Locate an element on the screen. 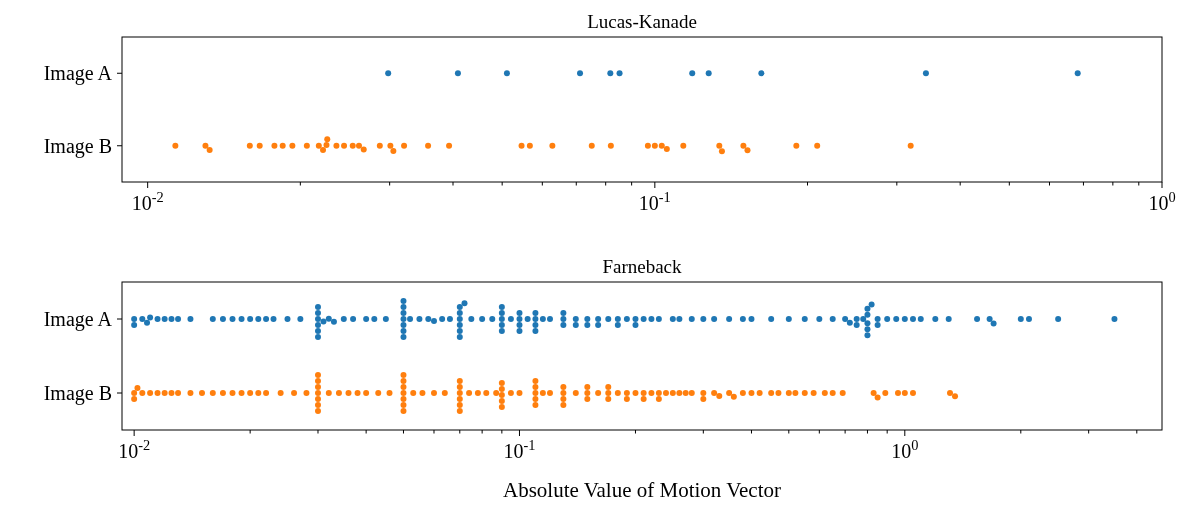 The image size is (1195, 520). chart-title: Farneback is located at coordinates (642, 266).